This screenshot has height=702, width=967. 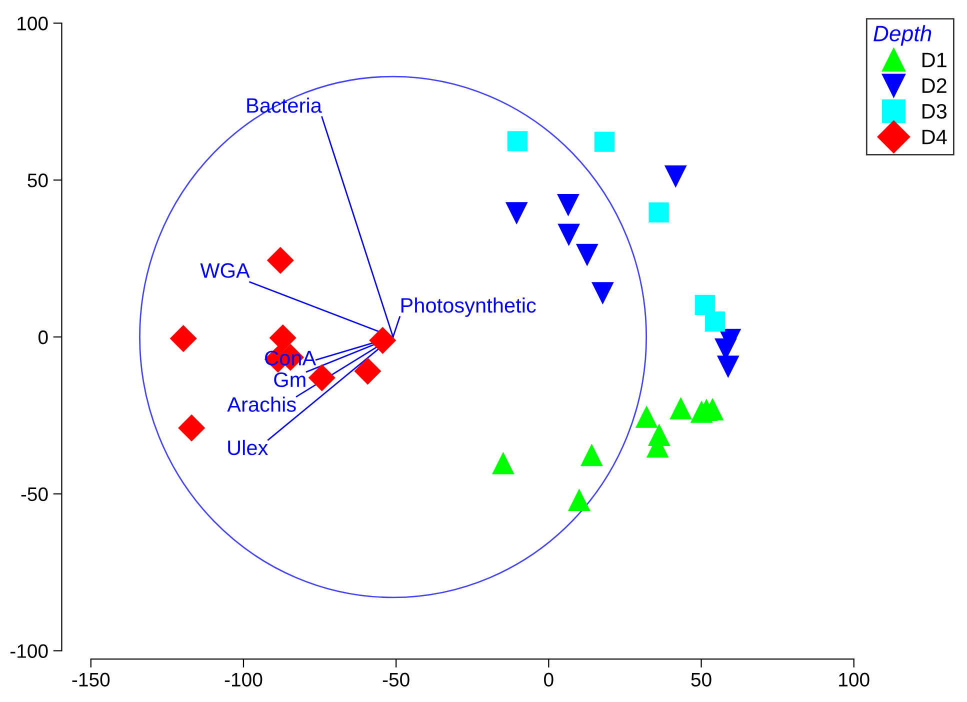 What do you see at coordinates (934, 137) in the screenshot?
I see `legend-label: D4` at bounding box center [934, 137].